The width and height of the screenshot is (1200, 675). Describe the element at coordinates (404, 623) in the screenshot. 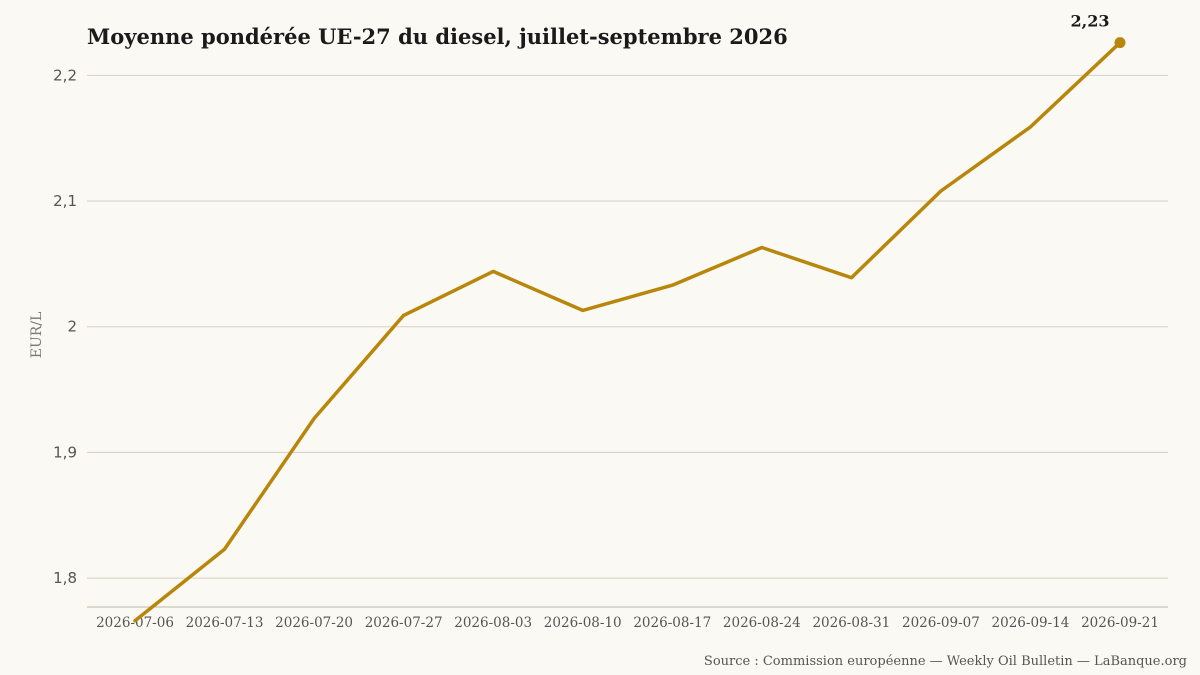

I see `x-tick-label: 2026-07-27` at that location.